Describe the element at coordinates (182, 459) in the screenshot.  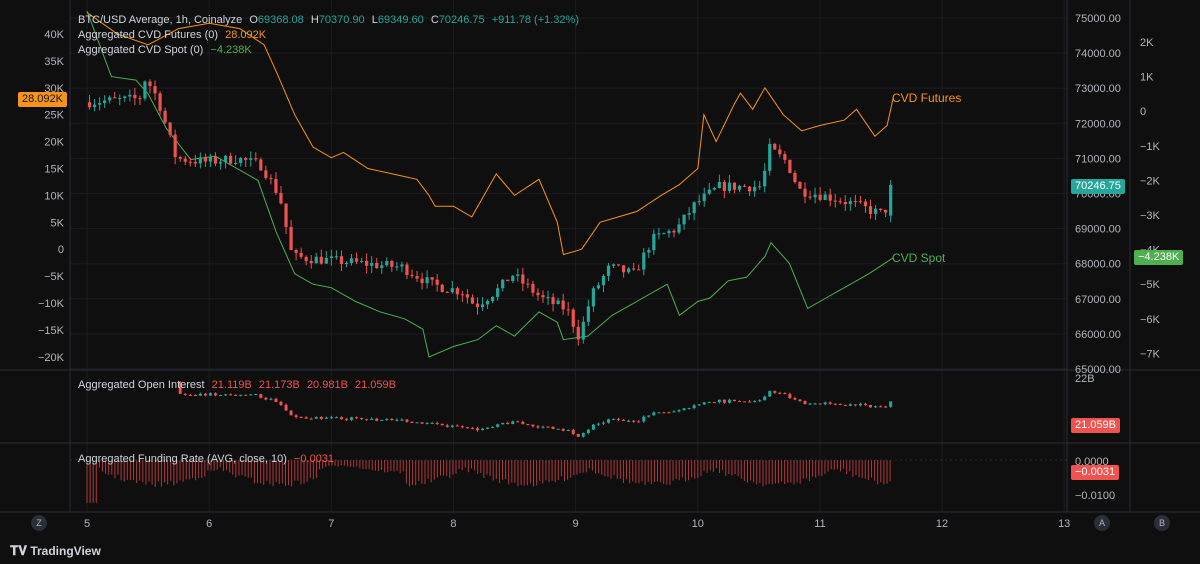
I see `funding-legend-name: Aggregated Funding Rate (AVG, close, 10)` at that location.